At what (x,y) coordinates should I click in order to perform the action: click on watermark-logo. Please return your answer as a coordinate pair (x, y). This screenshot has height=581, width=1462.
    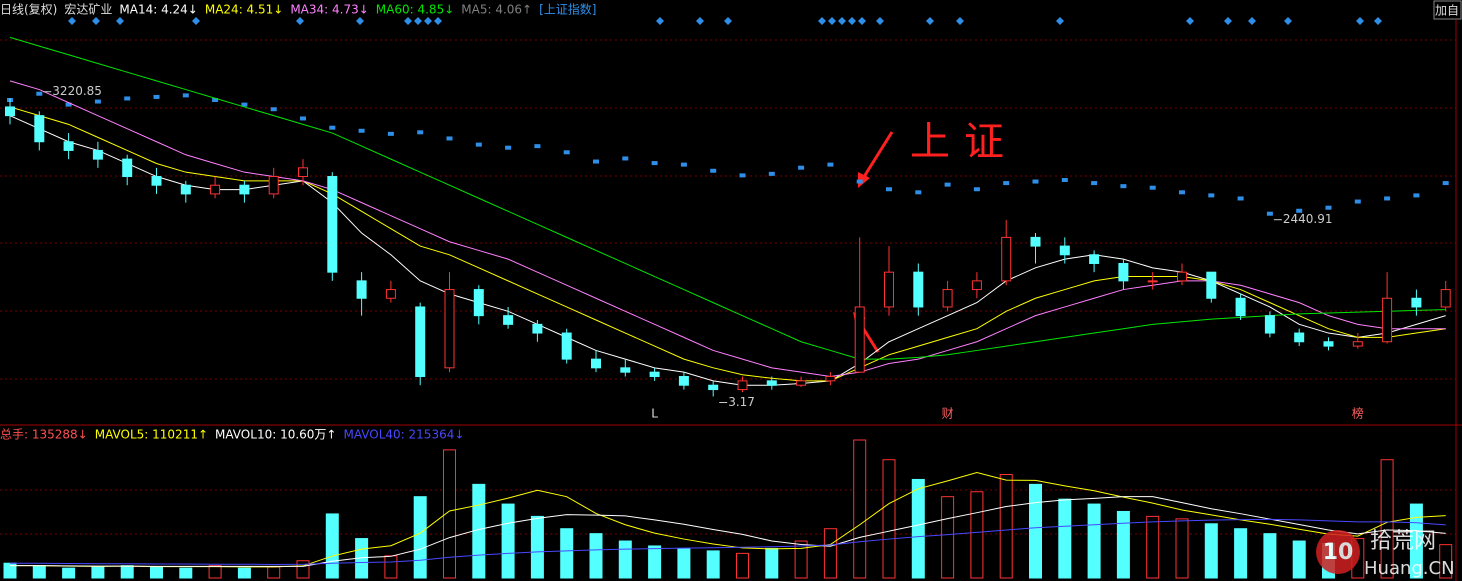
    Looking at the image, I should click on (1338, 552).